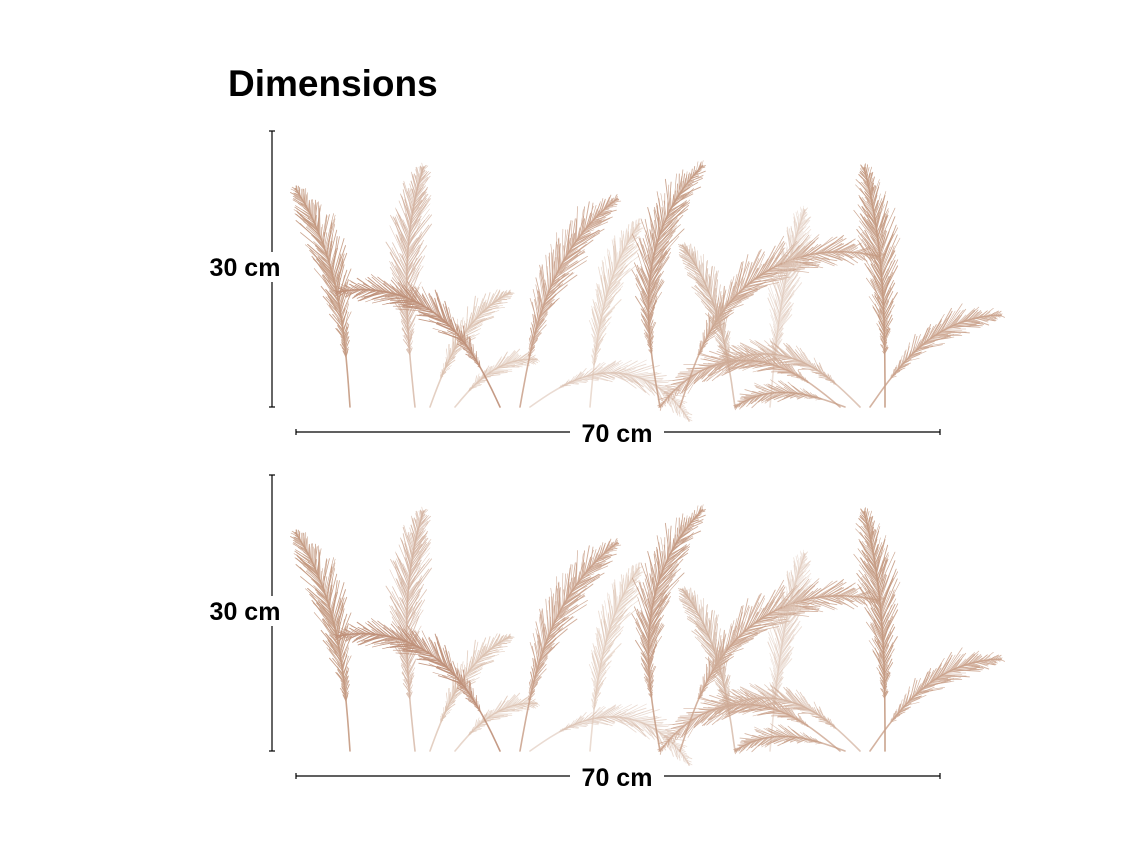  What do you see at coordinates (616, 313) in the screenshot?
I see `plume` at bounding box center [616, 313].